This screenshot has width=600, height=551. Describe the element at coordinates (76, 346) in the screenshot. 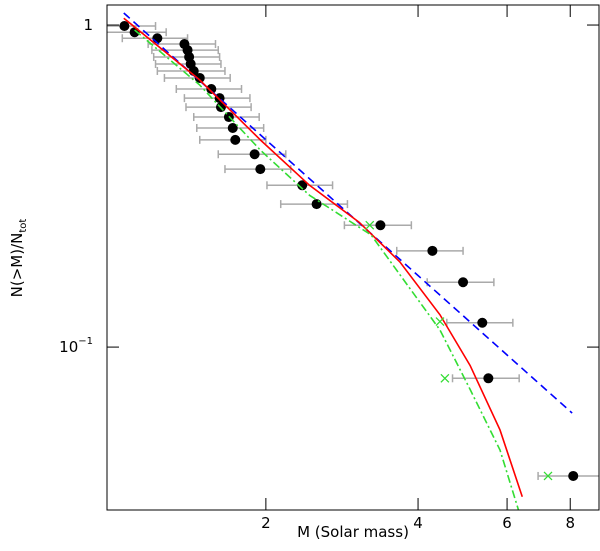

I see `y-tick-label: 10−1` at that location.